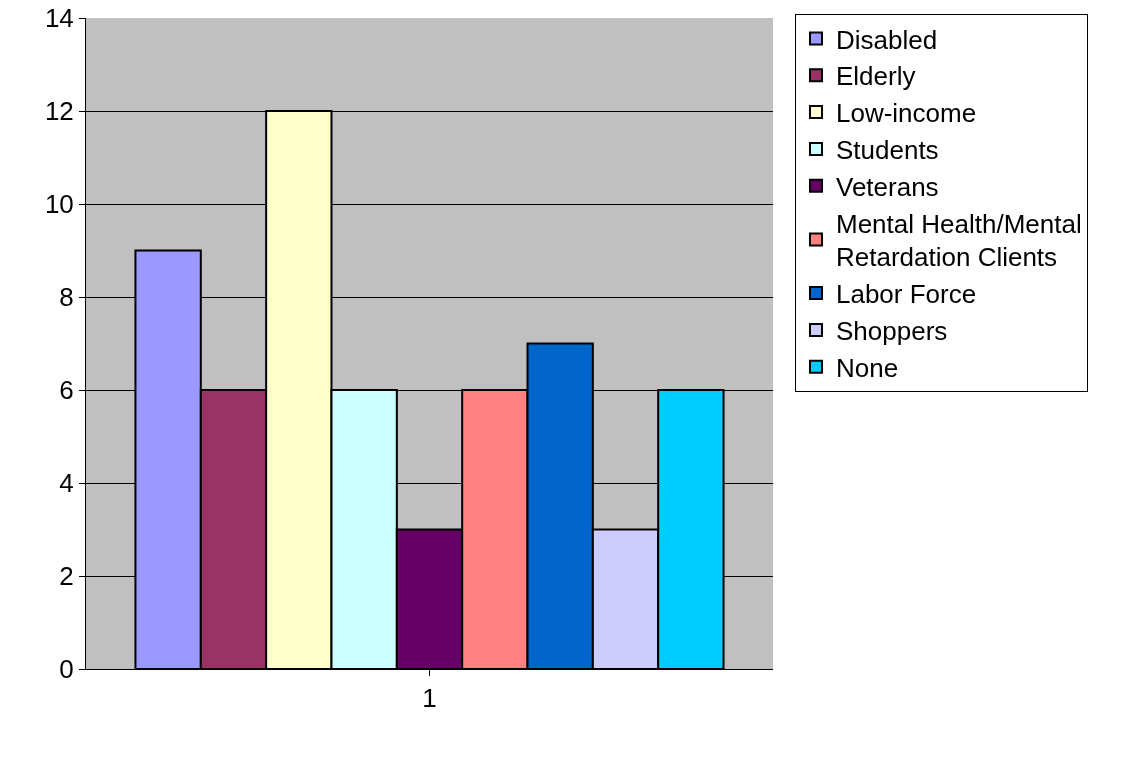 This screenshot has width=1130, height=757. I want to click on legend-label: Students, so click(887, 150).